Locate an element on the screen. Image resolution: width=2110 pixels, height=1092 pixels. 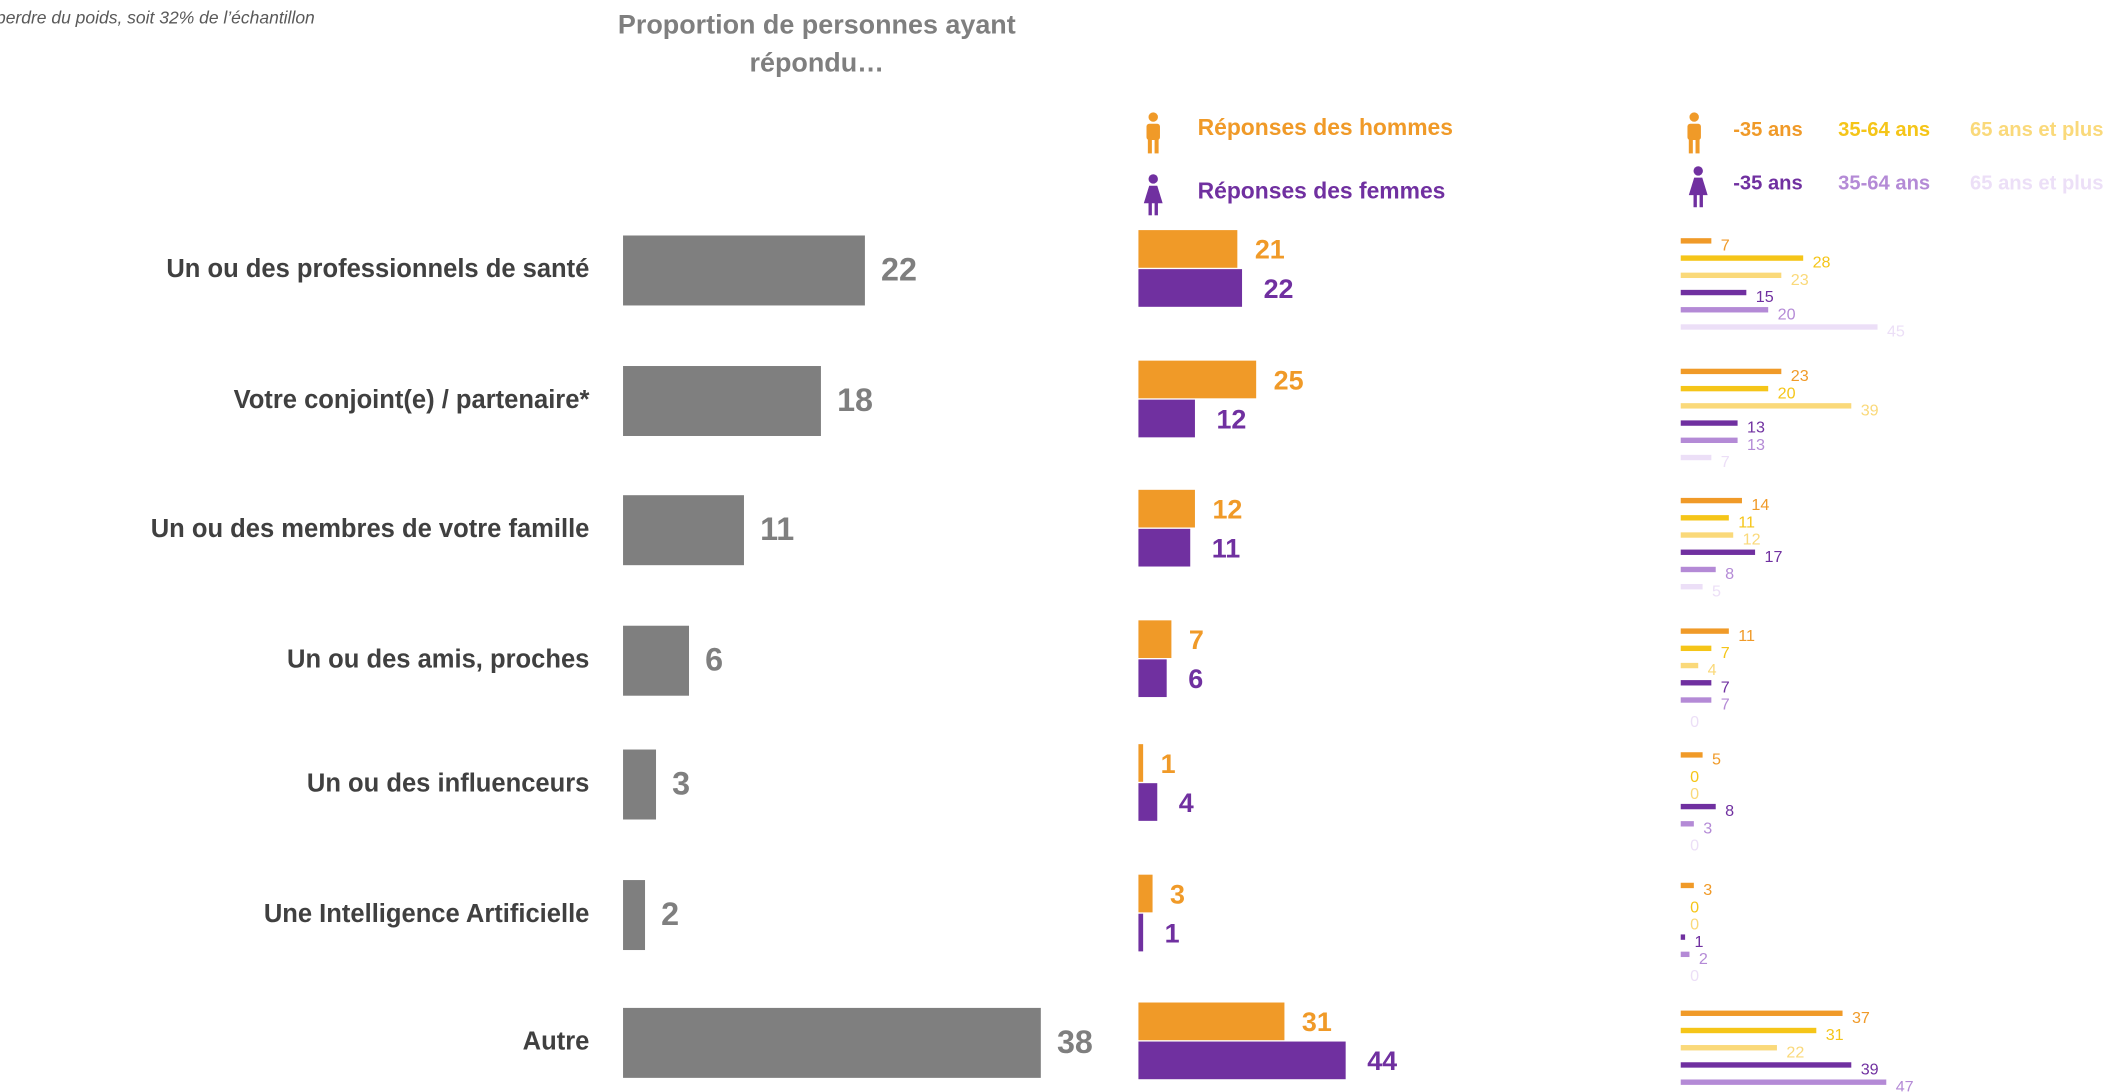
value-label: 5 is located at coordinates (1716, 591).